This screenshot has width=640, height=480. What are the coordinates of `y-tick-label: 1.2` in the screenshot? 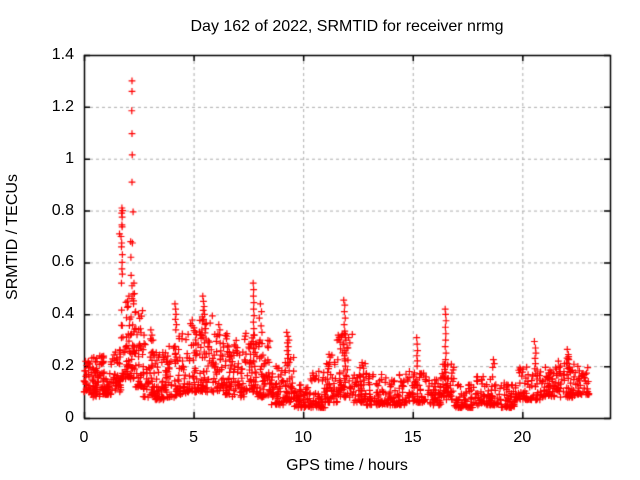 It's located at (62, 106).